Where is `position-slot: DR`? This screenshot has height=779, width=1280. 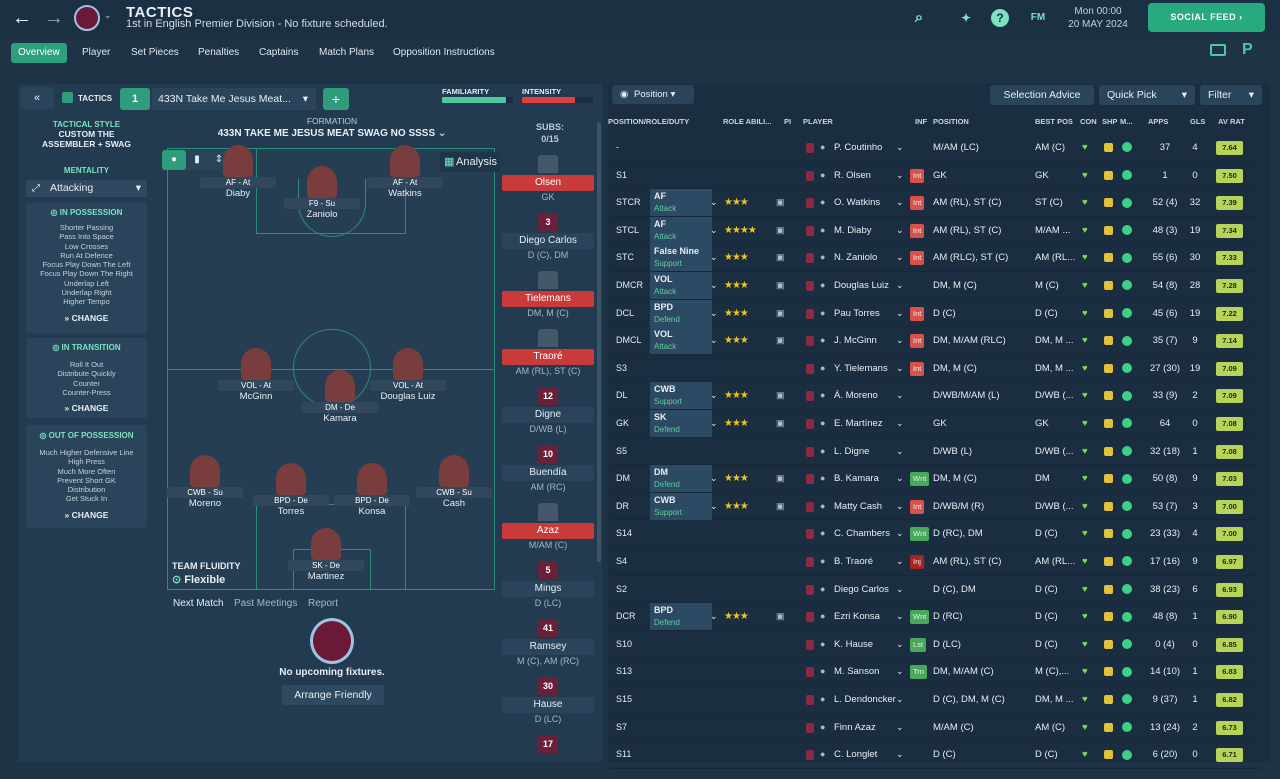
position-slot: DR is located at coordinates (622, 505).